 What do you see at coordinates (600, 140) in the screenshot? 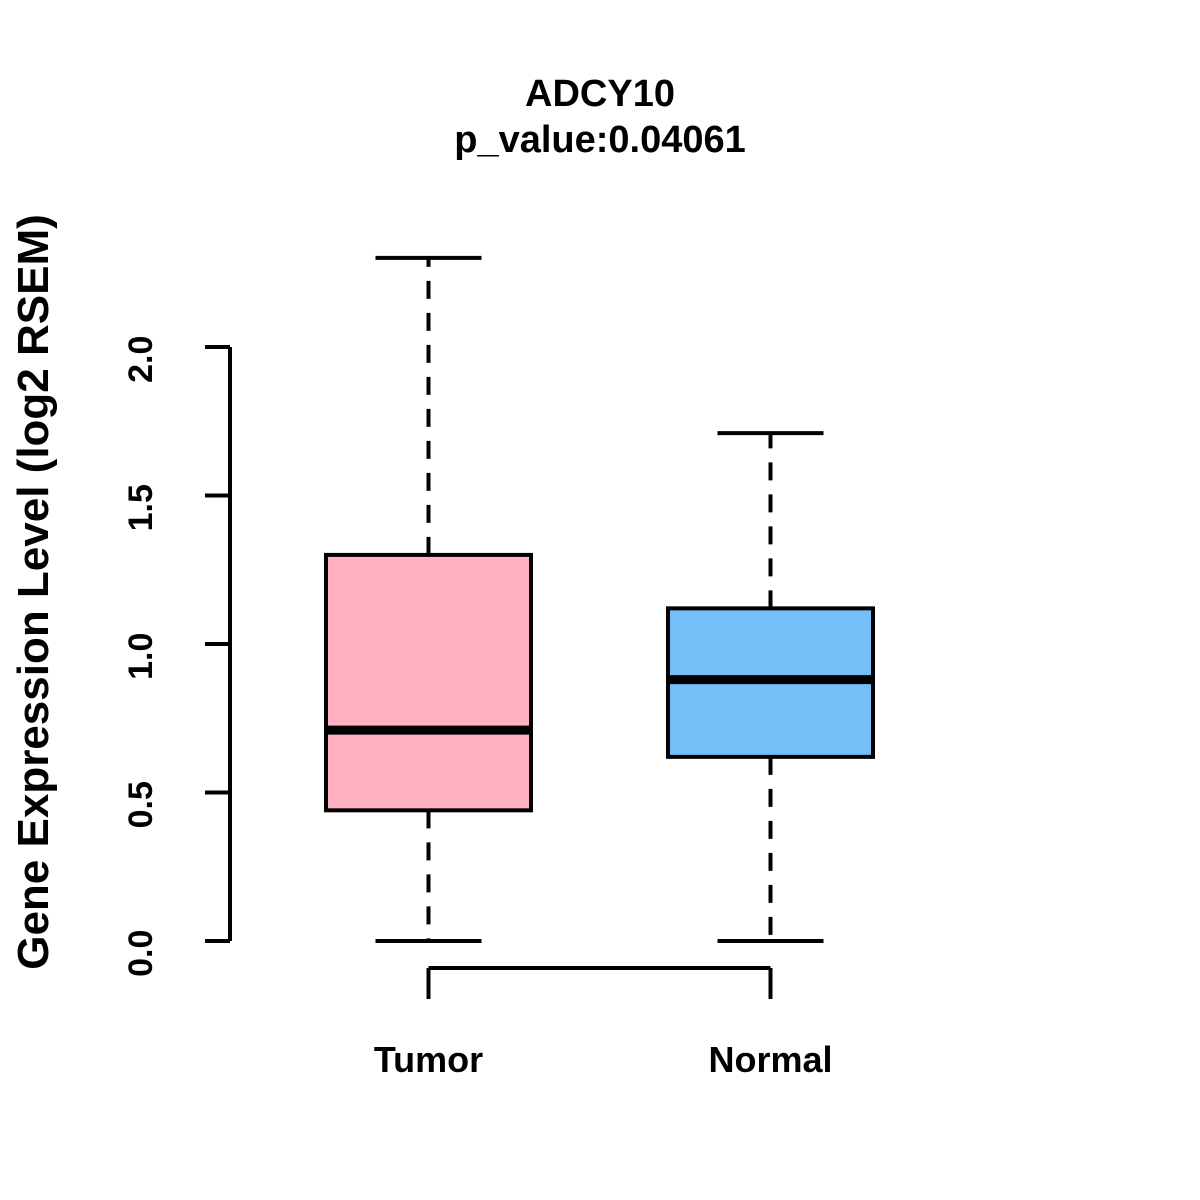
I see `chart-subtitle: p_value:0.04061` at bounding box center [600, 140].